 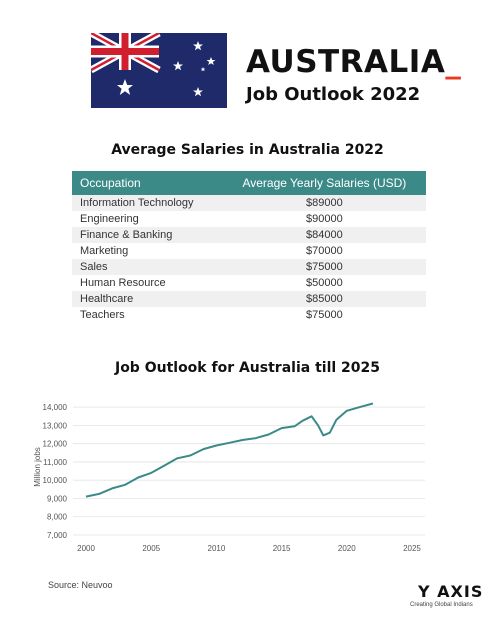 What do you see at coordinates (424, 591) in the screenshot?
I see `logo-y: Y` at bounding box center [424, 591].